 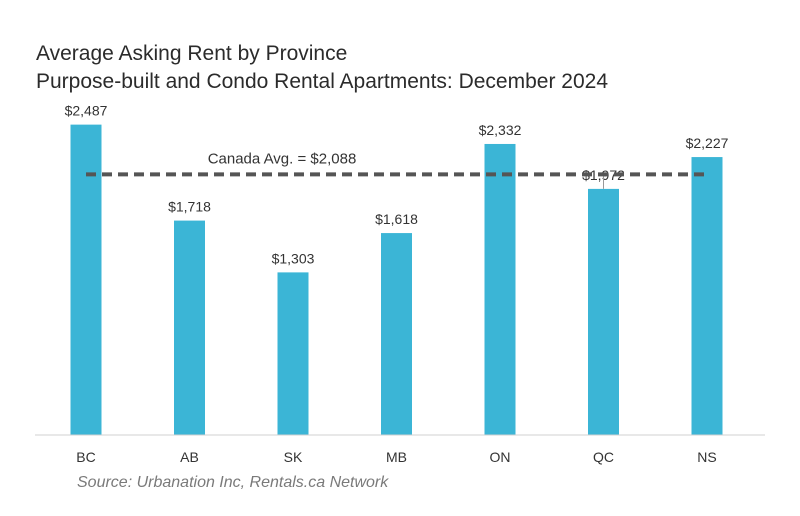 What do you see at coordinates (706, 457) in the screenshot?
I see `x-tick-label-ns: NS` at bounding box center [706, 457].